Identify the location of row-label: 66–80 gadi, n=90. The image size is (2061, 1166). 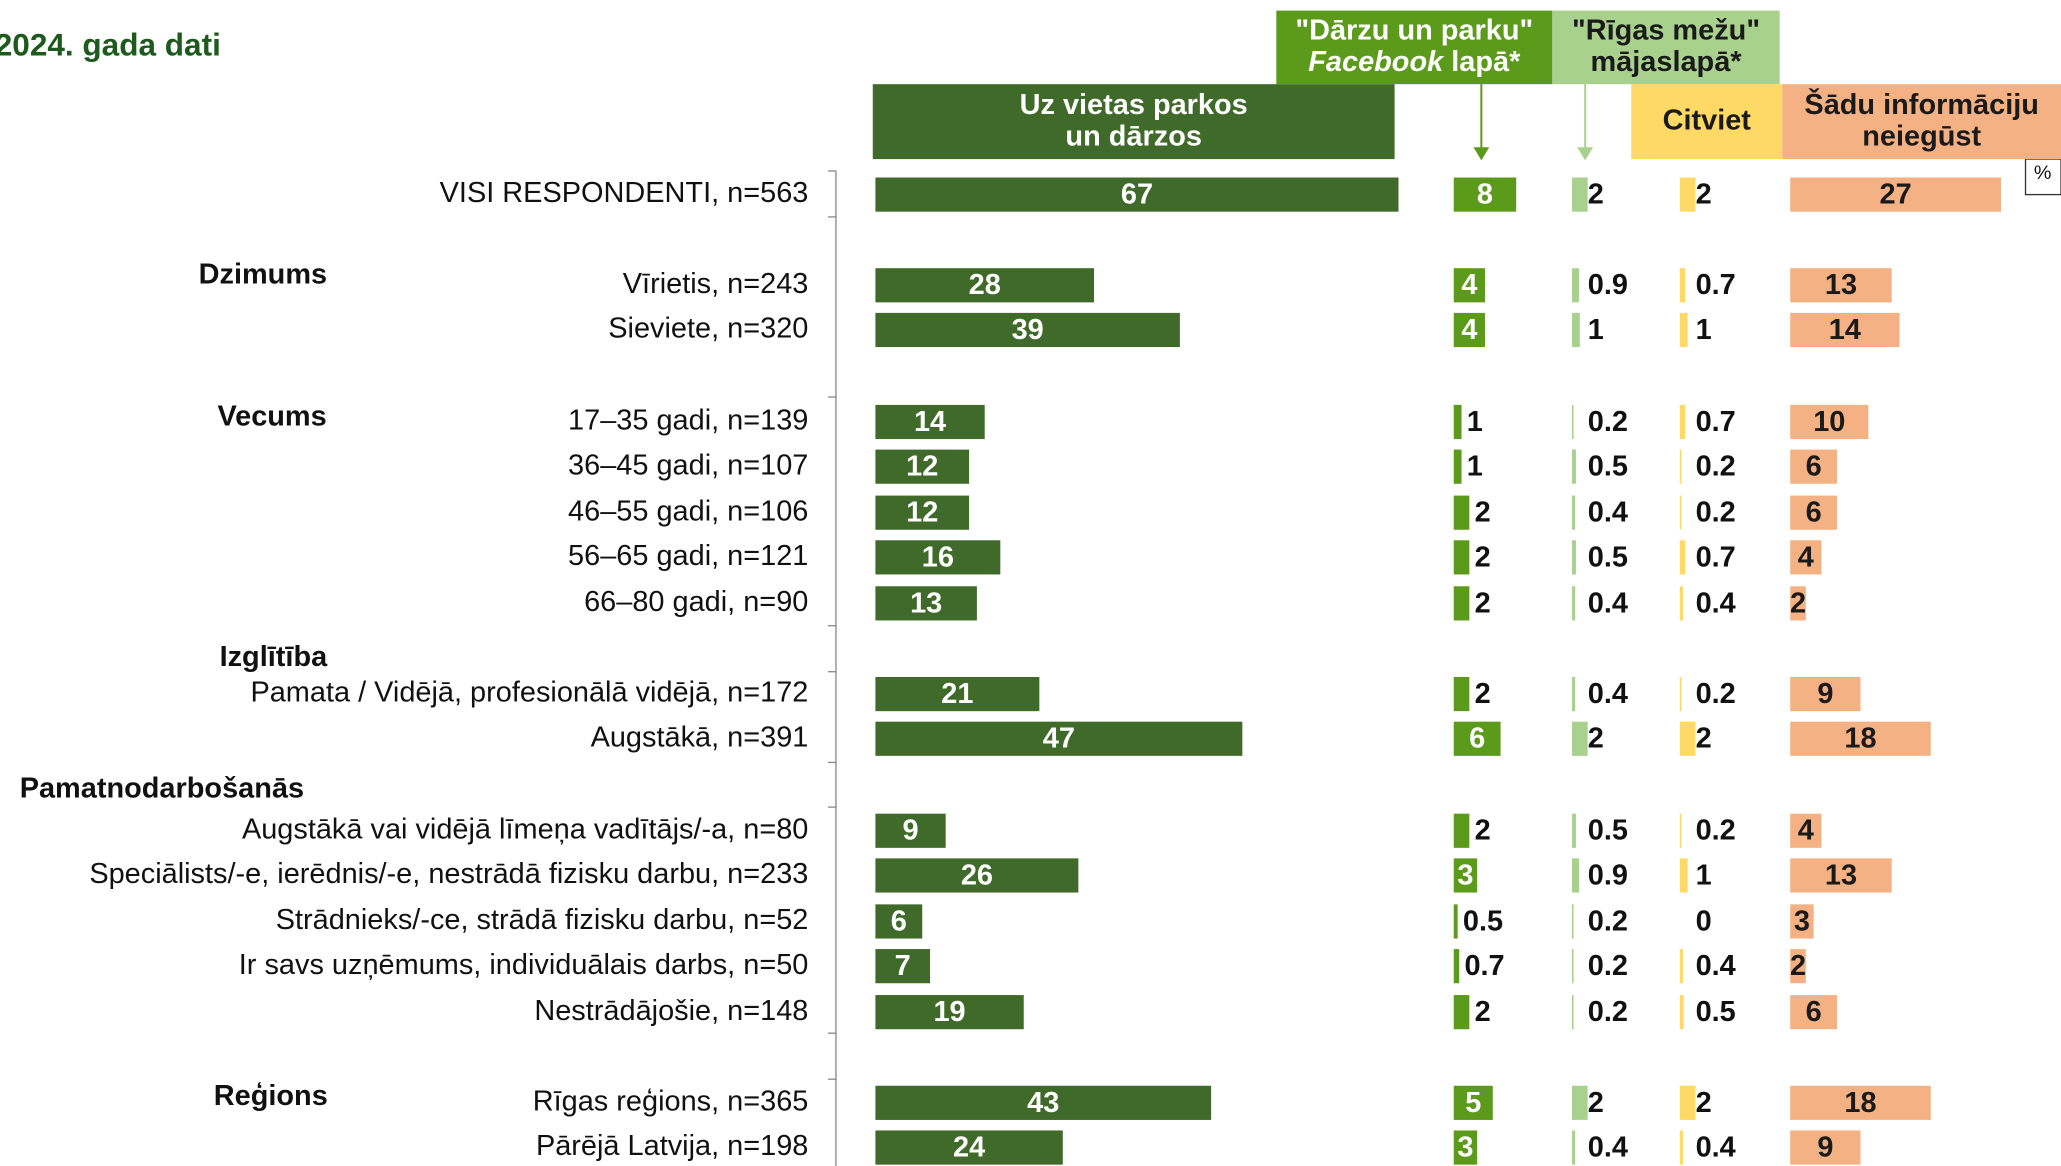
(696, 602).